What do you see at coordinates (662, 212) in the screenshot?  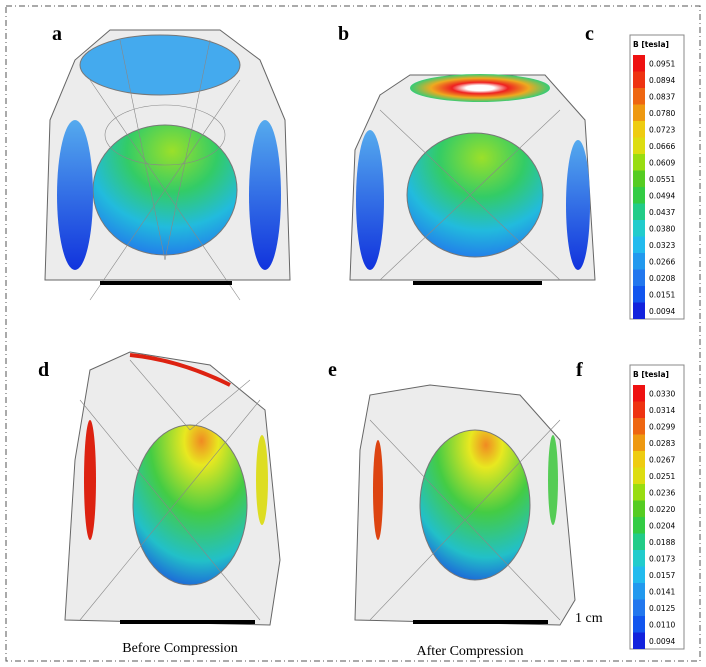 I see `colorbar-label: 0.0437` at bounding box center [662, 212].